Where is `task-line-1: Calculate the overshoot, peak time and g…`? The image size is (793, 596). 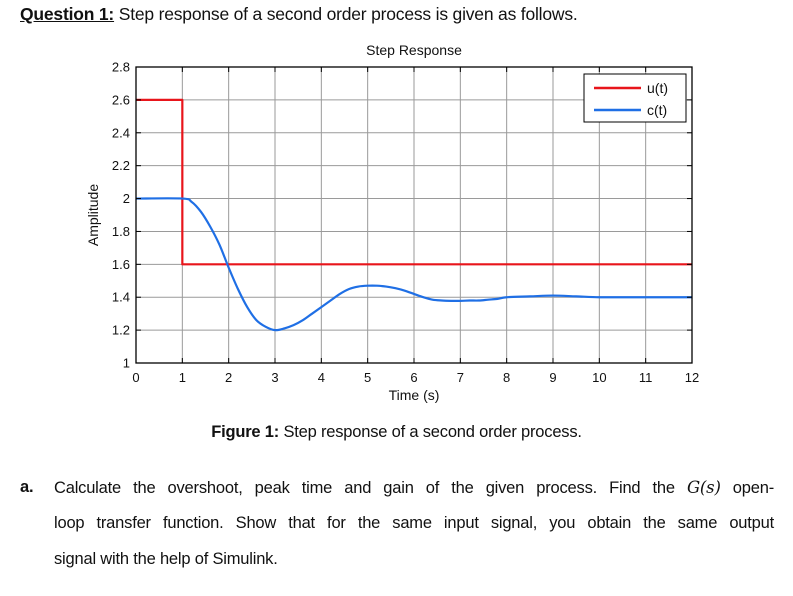
task-line-1: Calculate the overshoot, peak time and g… is located at coordinates (414, 488).